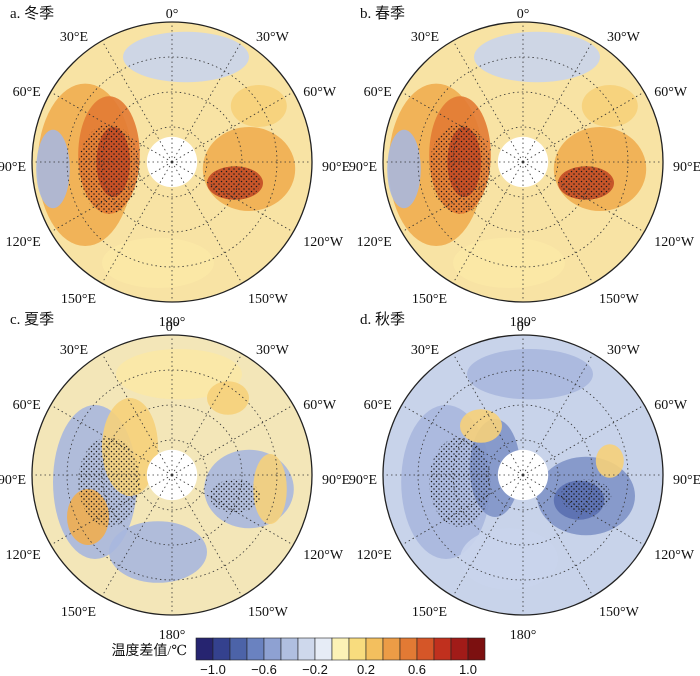 Image resolution: width=700 pixels, height=676 pixels. I want to click on longitude-label: 120°W, so click(674, 555).